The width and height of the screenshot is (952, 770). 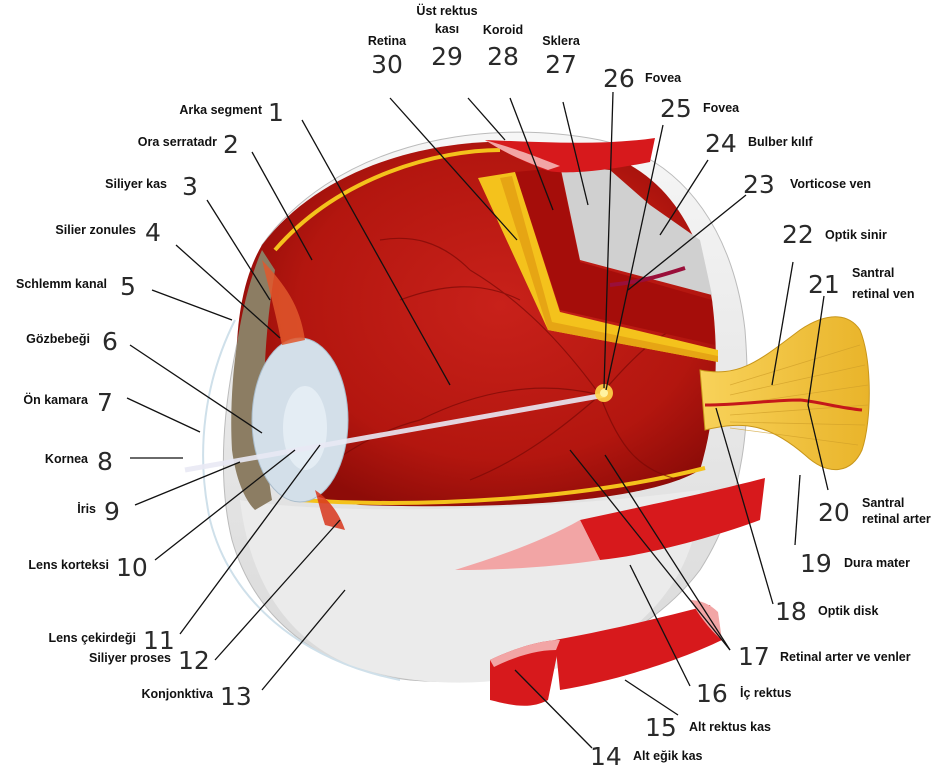 What do you see at coordinates (395, 432) in the screenshot?
I see `visual-axis` at bounding box center [395, 432].